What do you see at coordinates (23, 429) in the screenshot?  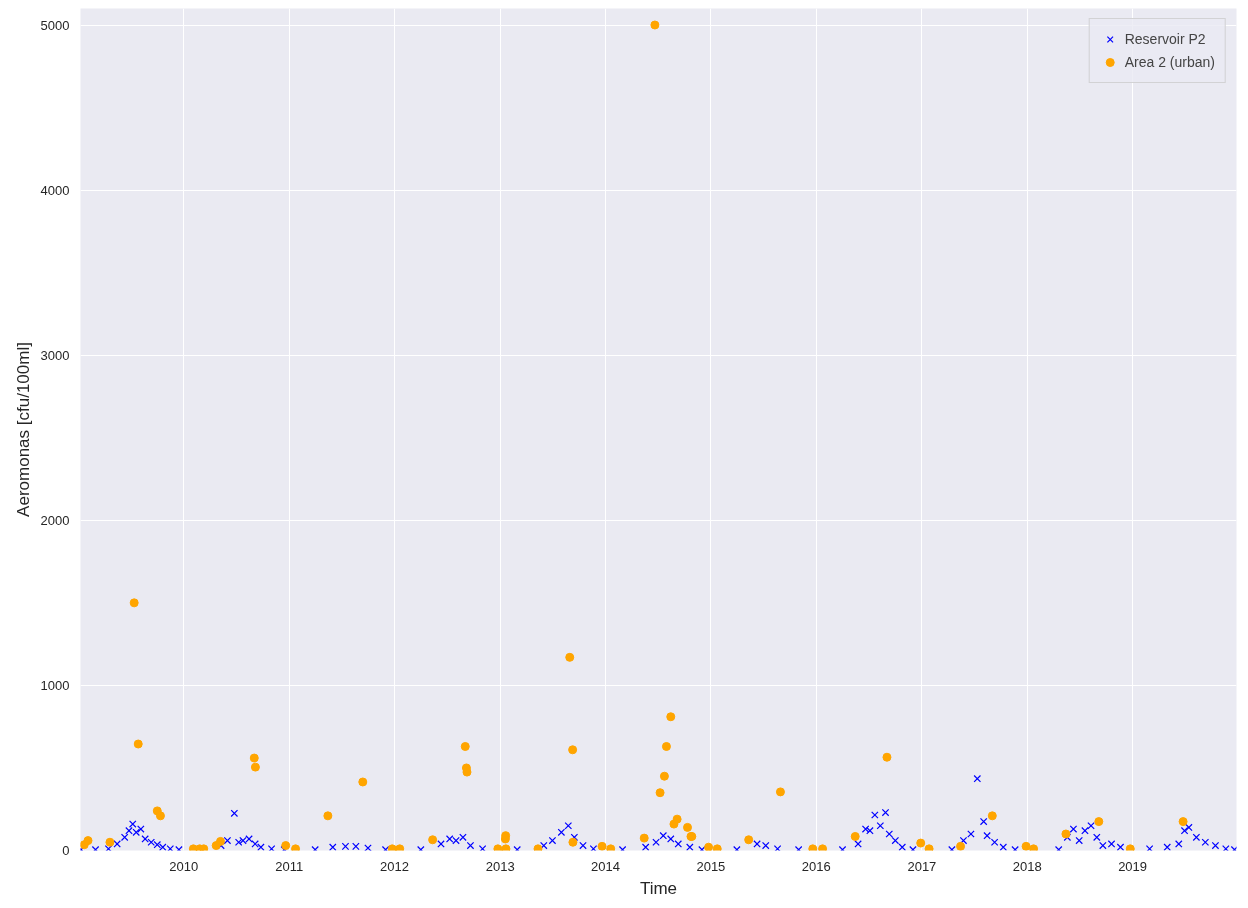 I see `y-axis-title: Aeromonas [cfu/100ml]` at bounding box center [23, 429].